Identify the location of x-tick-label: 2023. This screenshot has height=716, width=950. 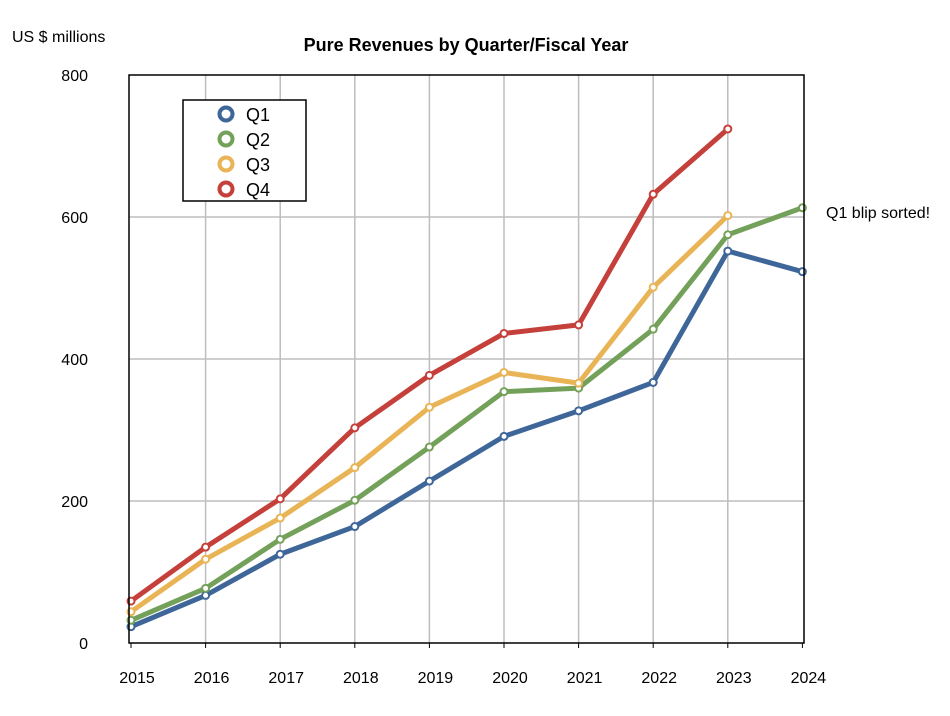
(734, 678).